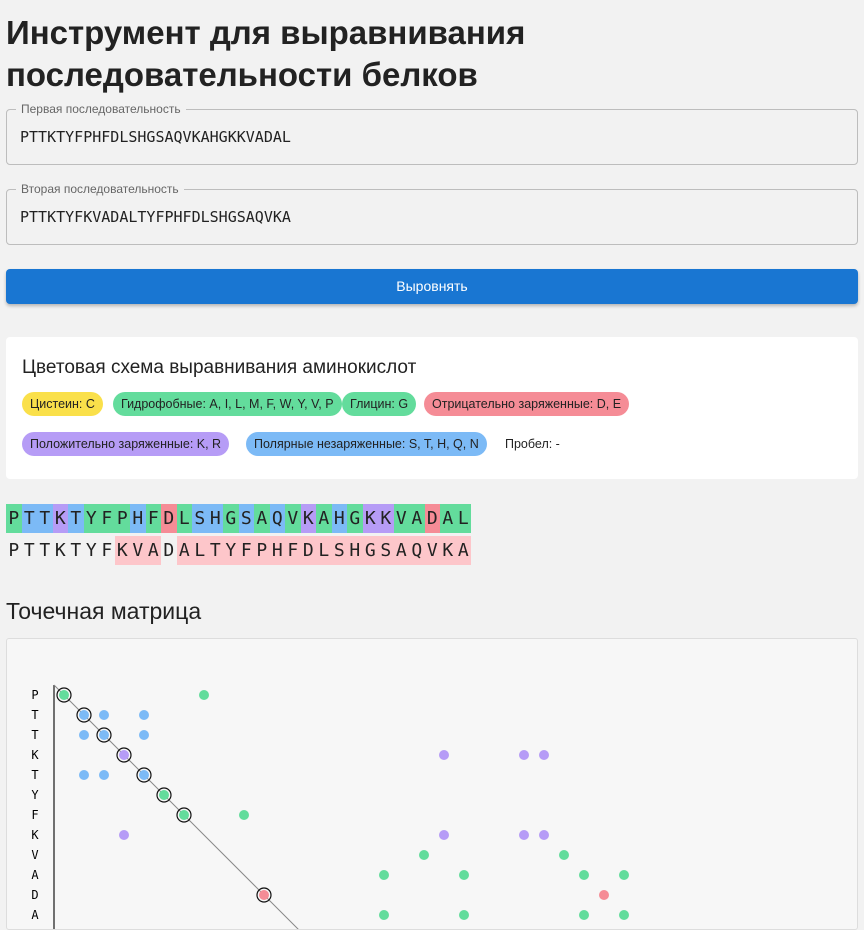 The height and width of the screenshot is (930, 864). Describe the element at coordinates (62, 404) in the screenshot. I see `legend-chip: Цистеин: C` at that location.